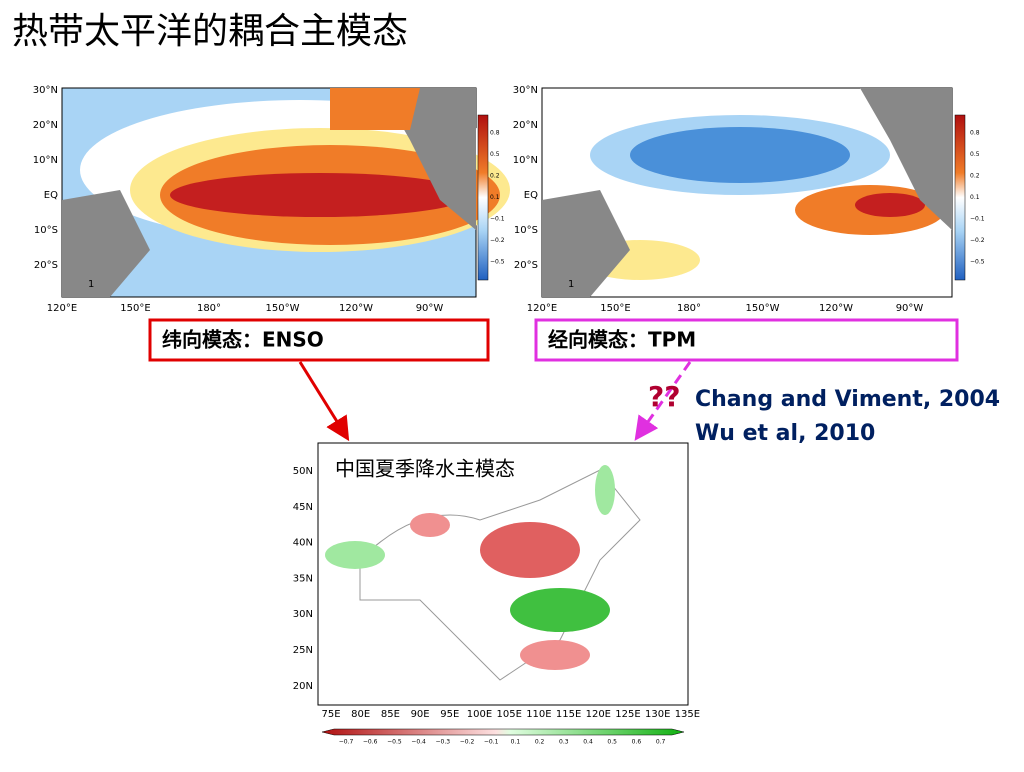 Image resolution: width=1024 pixels, height=772 pixels. What do you see at coordinates (627, 714) in the screenshot?
I see `lon-label: 125E` at bounding box center [627, 714].